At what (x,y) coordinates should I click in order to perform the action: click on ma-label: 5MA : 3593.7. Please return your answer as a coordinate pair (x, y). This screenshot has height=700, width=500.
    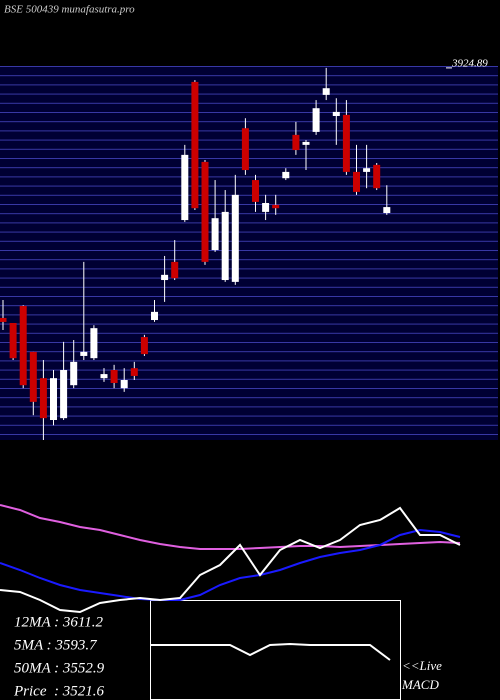
    Looking at the image, I should click on (56, 645).